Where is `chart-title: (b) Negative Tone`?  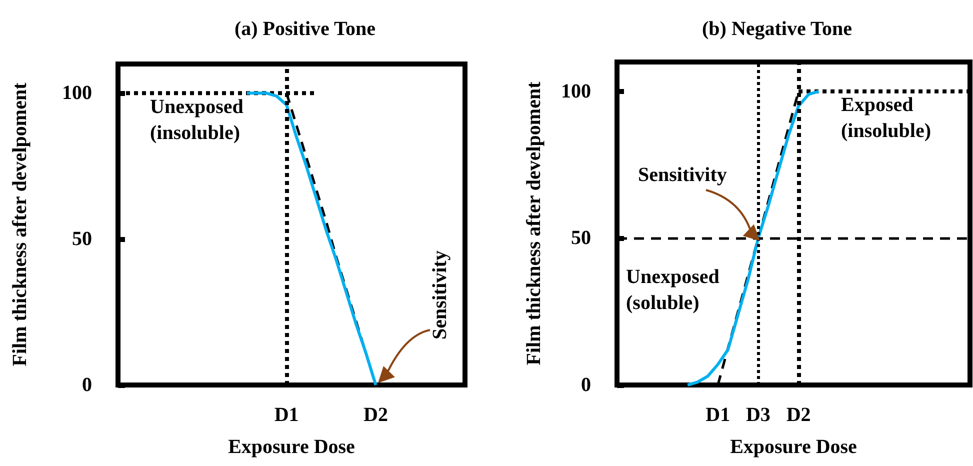 chart-title: (b) Negative Tone is located at coordinates (777, 29).